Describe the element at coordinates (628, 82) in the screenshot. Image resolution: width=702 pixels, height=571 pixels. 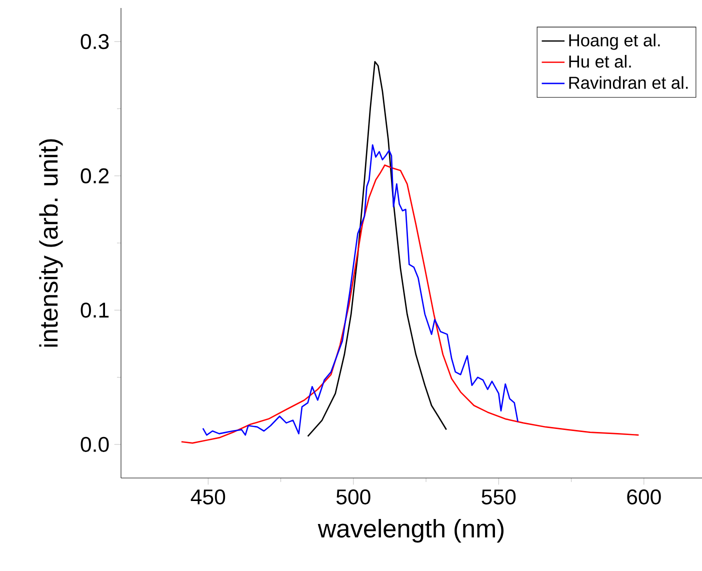
I see `legend-label: Ravindran et al.` at that location.